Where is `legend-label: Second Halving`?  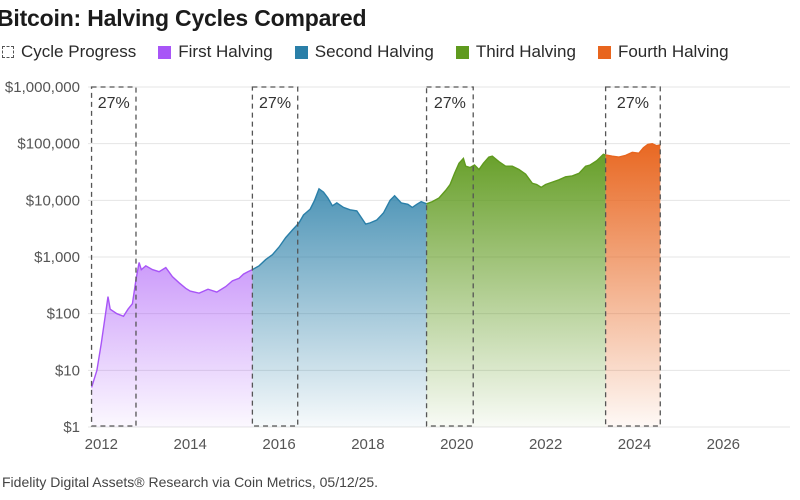
legend-label: Second Halving is located at coordinates (374, 51).